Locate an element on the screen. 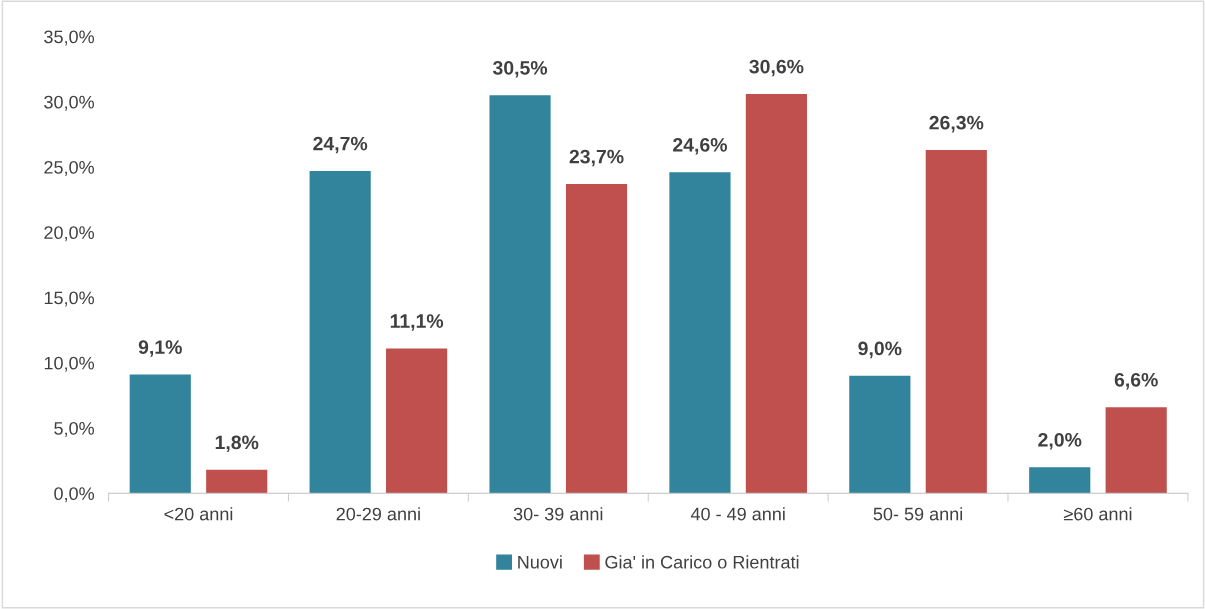 The height and width of the screenshot is (609, 1206). x-tick-label: 20-29 anni is located at coordinates (378, 514).